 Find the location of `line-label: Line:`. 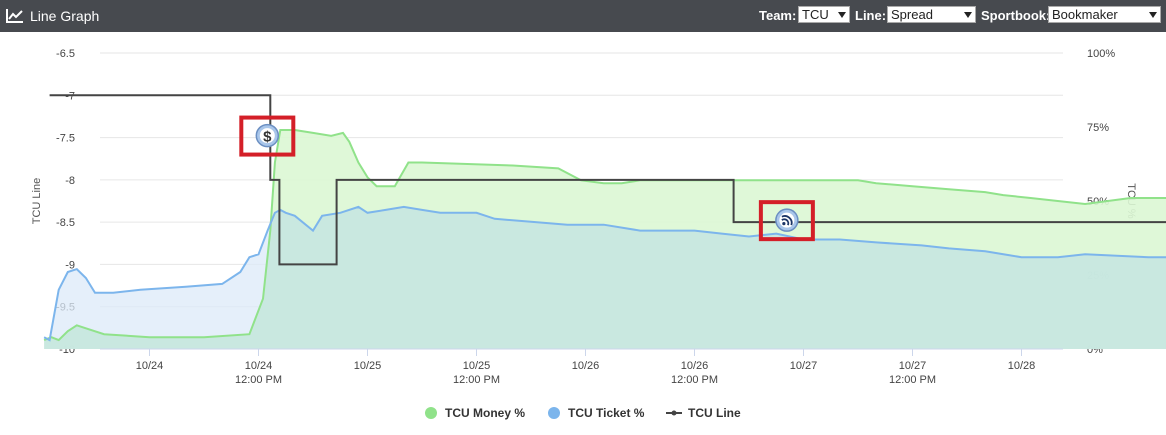

line-label: Line: is located at coordinates (871, 15).